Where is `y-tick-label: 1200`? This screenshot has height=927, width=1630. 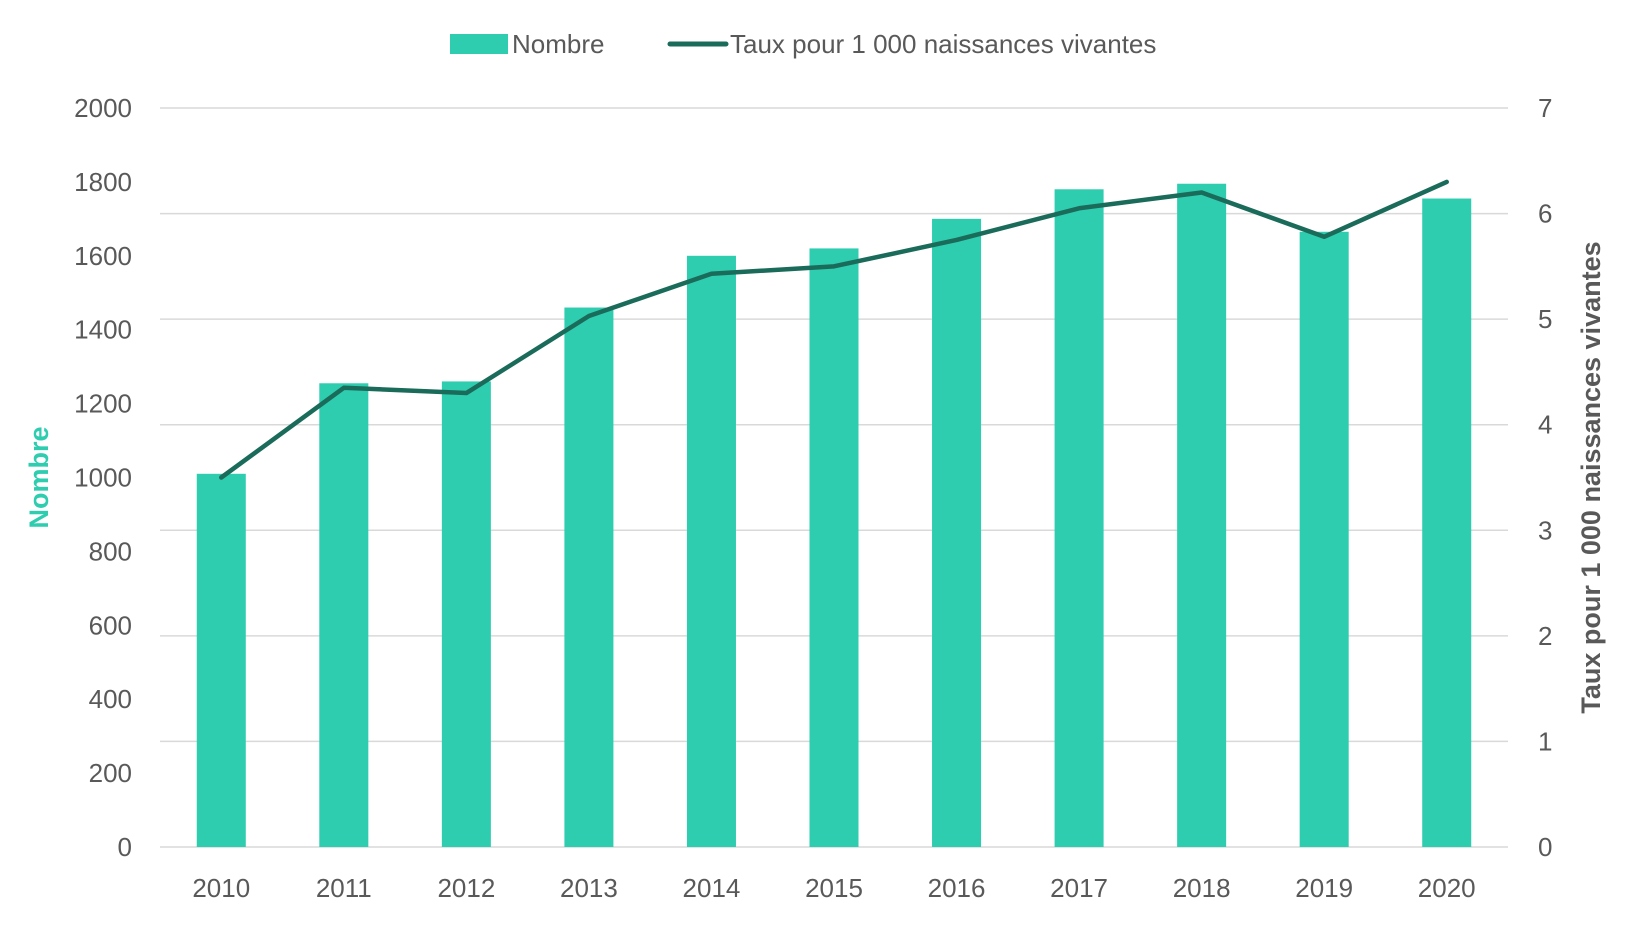 y-tick-label: 1200 is located at coordinates (103, 404).